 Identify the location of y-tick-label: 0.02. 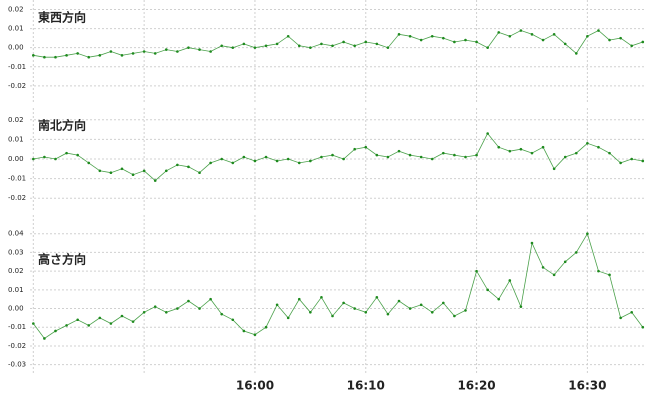
(16, 120).